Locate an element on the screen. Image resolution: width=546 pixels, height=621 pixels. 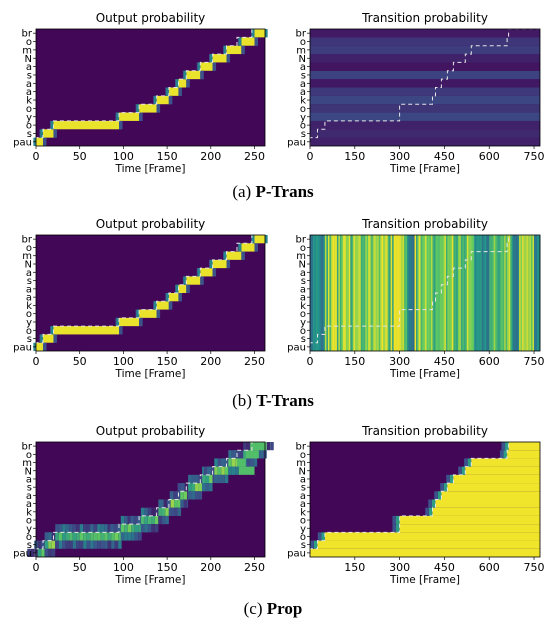
y-tick-label: k is located at coordinates (303, 306).